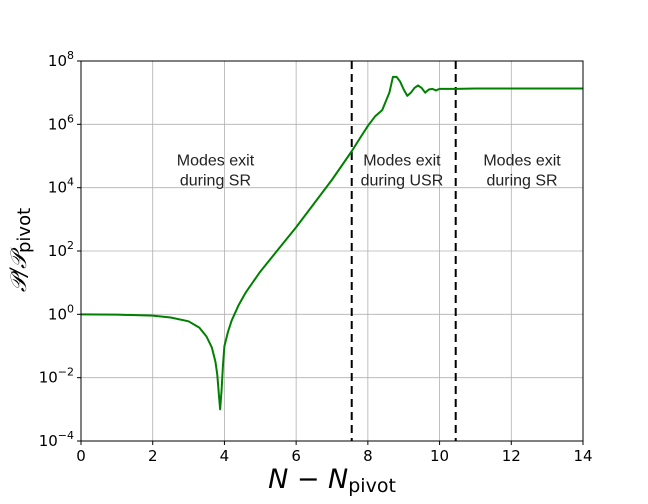 The width and height of the screenshot is (648, 504). I want to click on y-tick-label: 10⁻², so click(56, 376).